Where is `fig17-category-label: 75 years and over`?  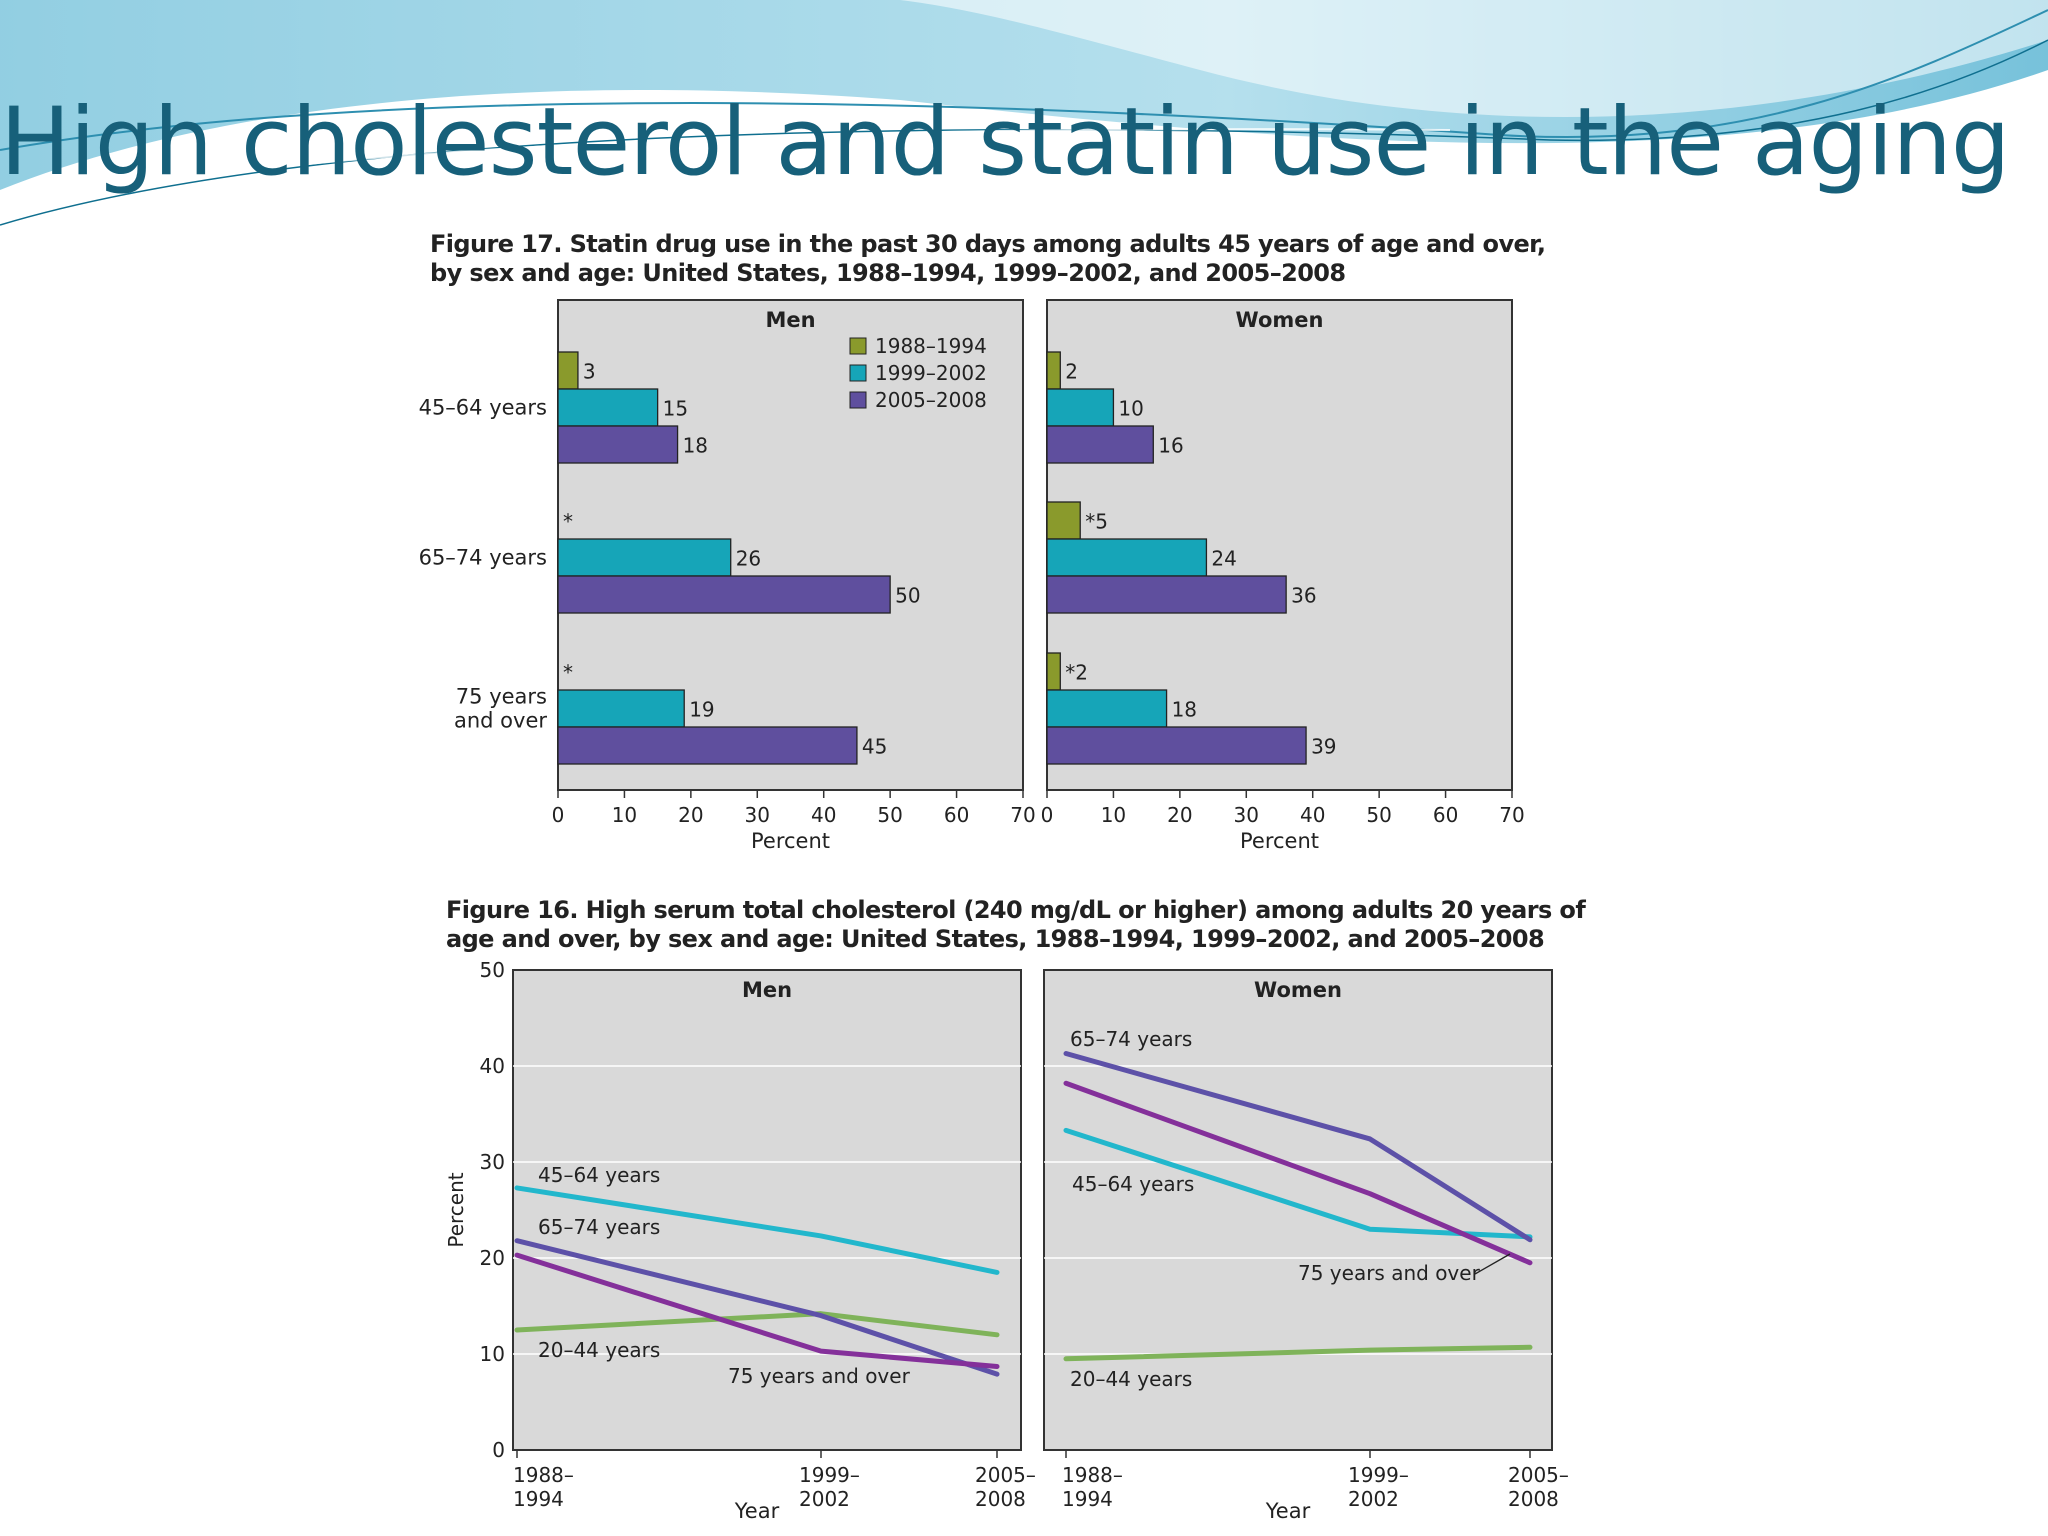 fig17-category-label: 75 years and over is located at coordinates (500, 709).